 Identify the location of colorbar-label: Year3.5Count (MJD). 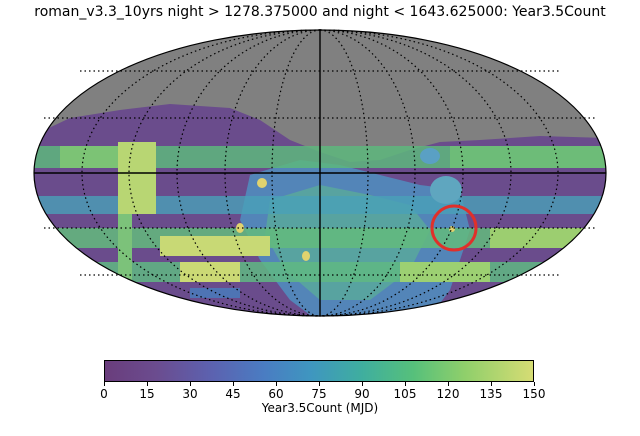
(320, 408).